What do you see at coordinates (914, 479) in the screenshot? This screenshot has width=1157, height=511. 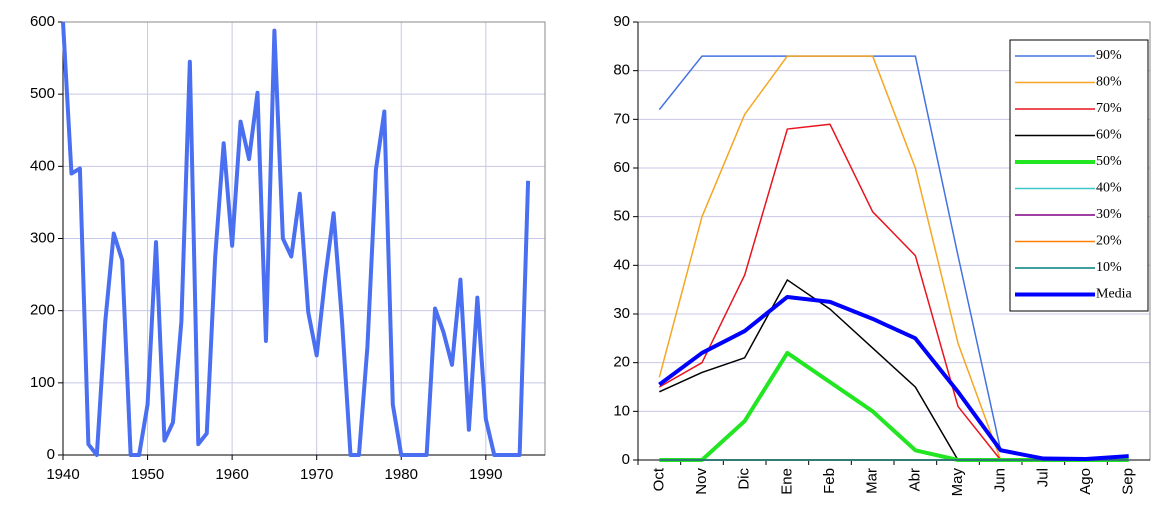 I see `x-tick-label: Abr` at bounding box center [914, 479].